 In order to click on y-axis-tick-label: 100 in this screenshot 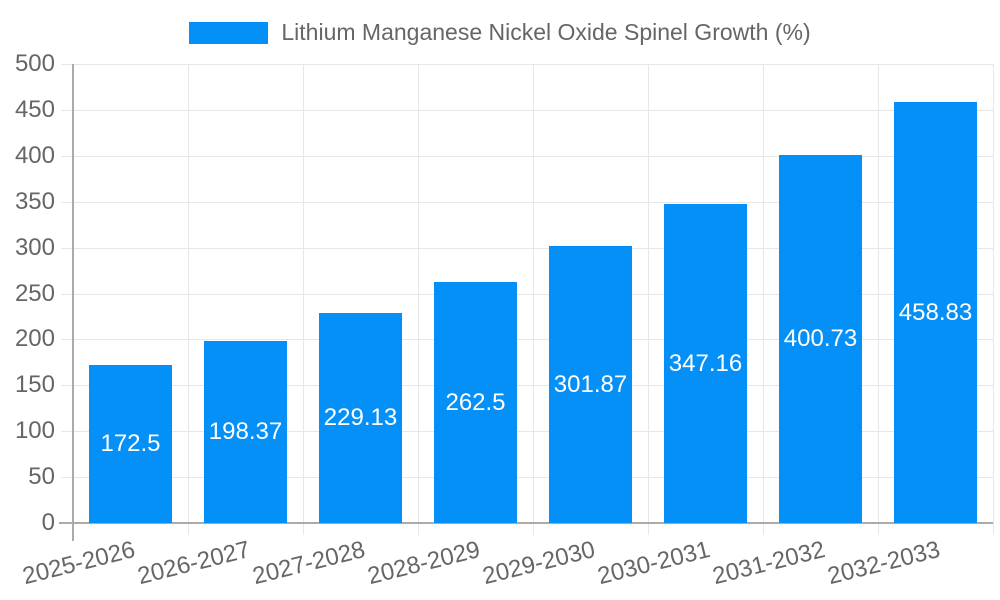, I will do `click(34, 430)`.